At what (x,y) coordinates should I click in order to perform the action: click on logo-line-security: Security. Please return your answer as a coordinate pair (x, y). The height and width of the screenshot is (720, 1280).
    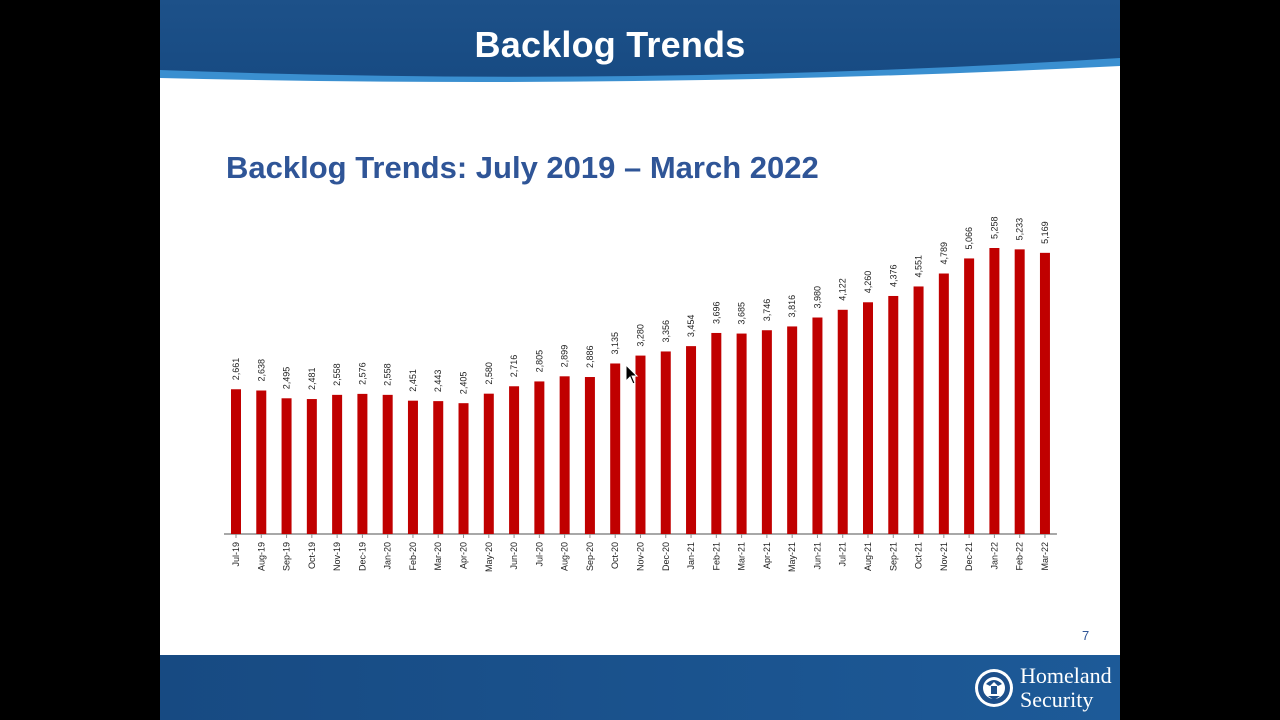
    Looking at the image, I should click on (1057, 699).